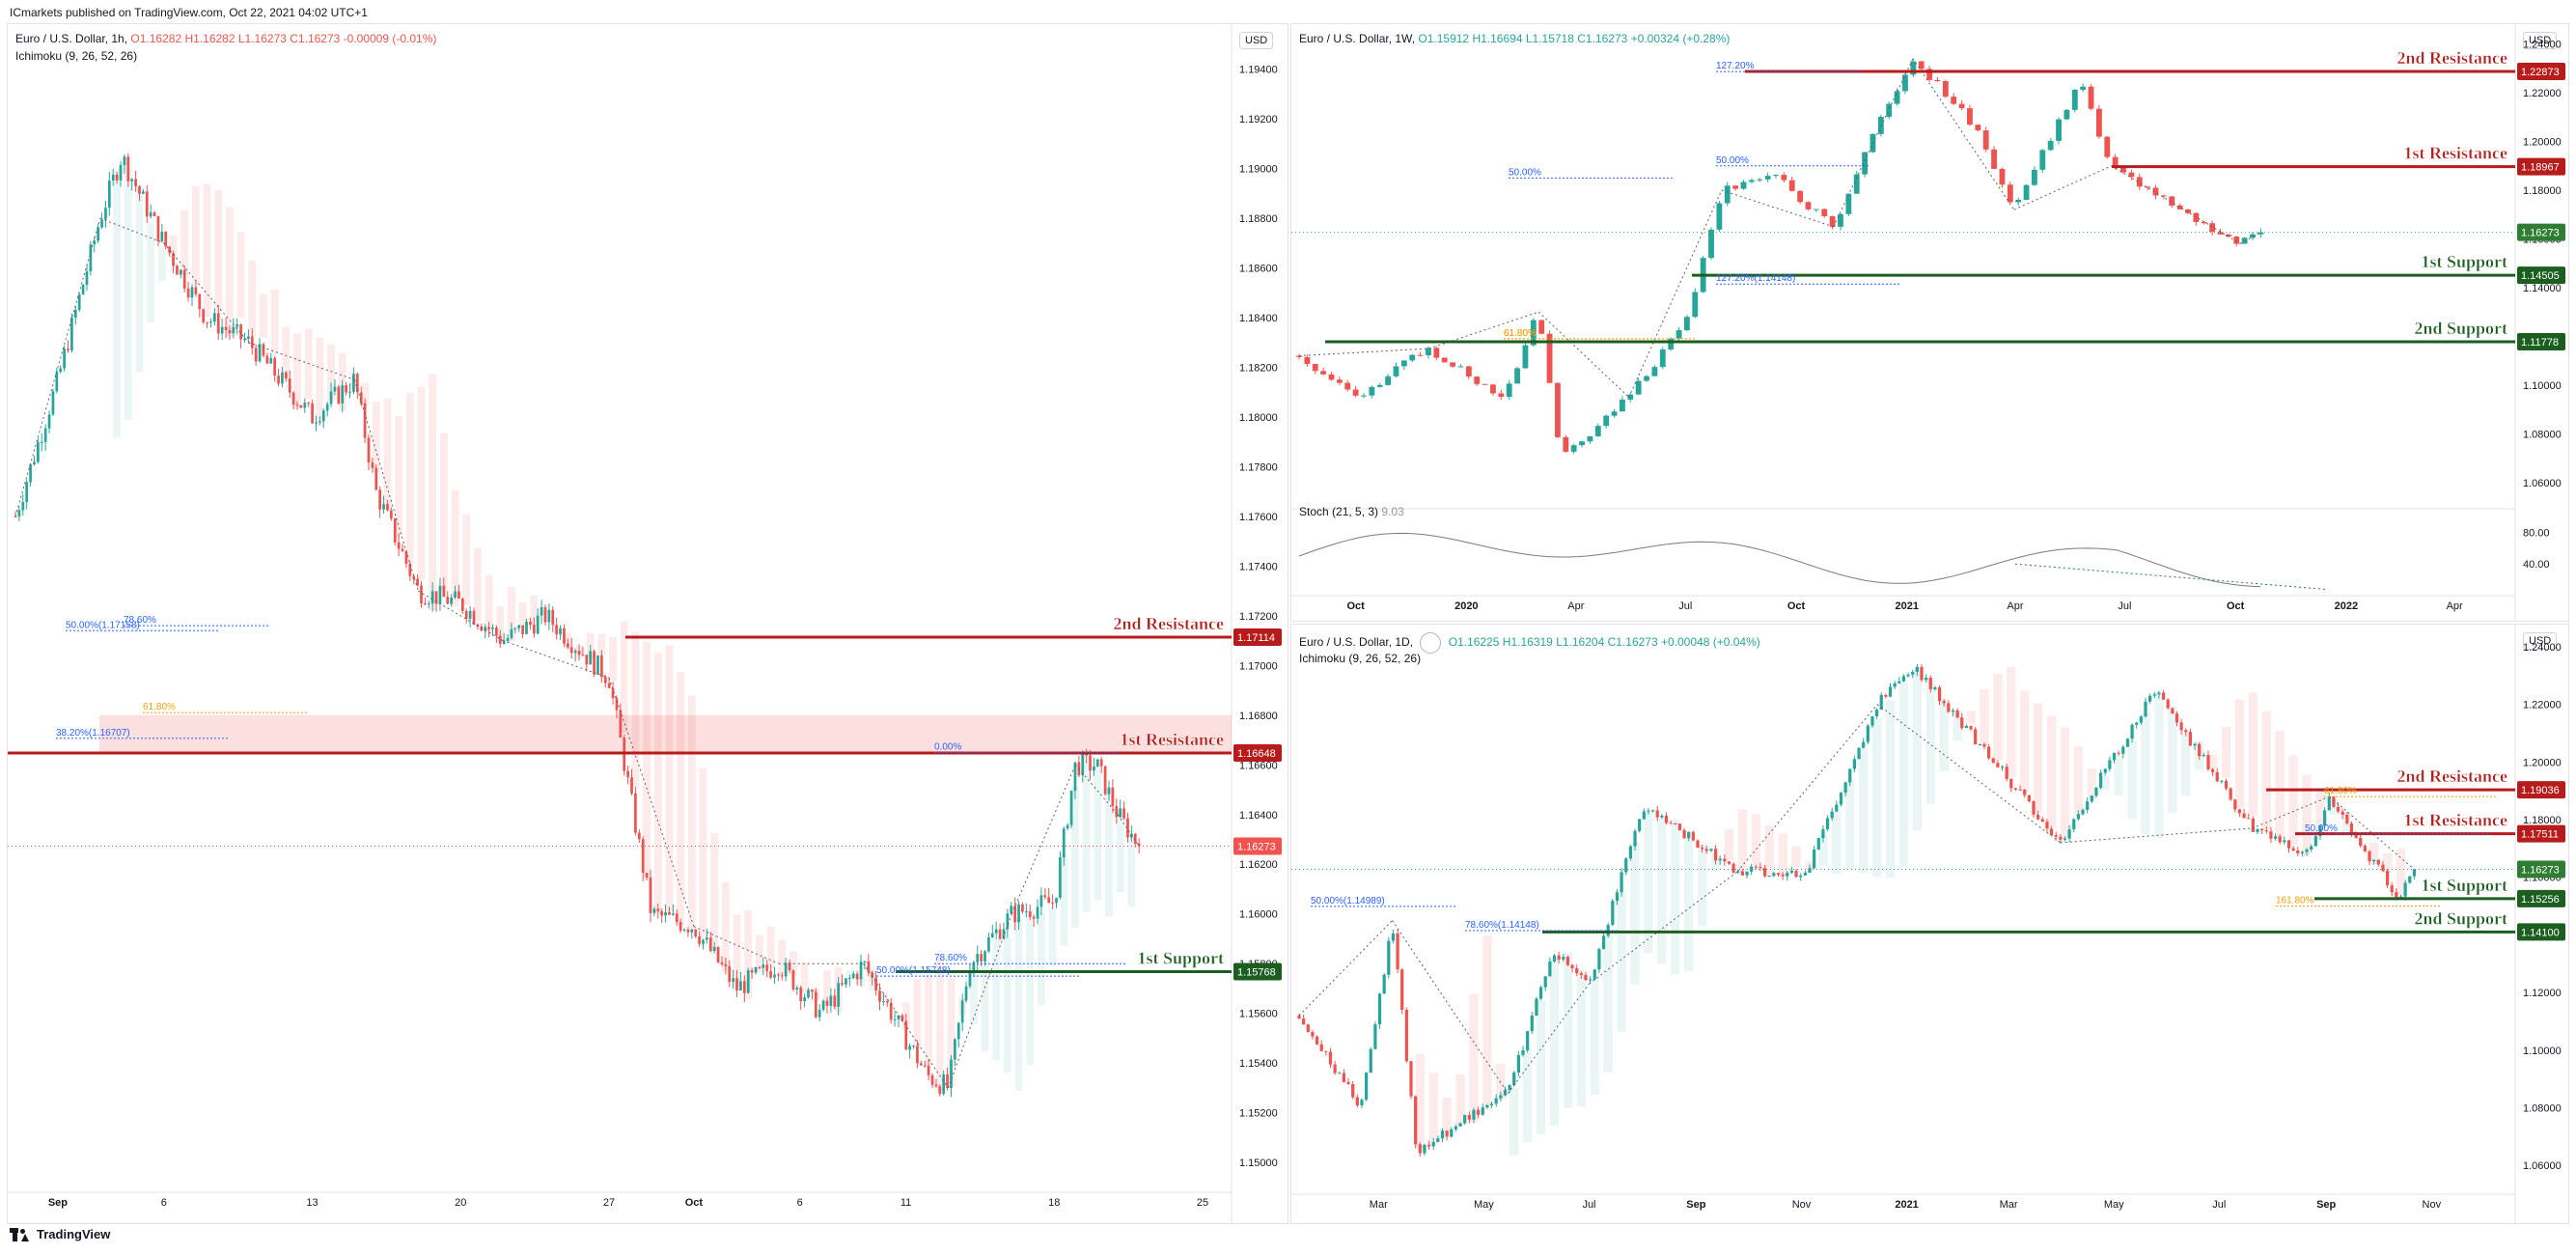 The width and height of the screenshot is (2576, 1255). Describe the element at coordinates (1963, 134) in the screenshot. I see `trend-line` at that location.